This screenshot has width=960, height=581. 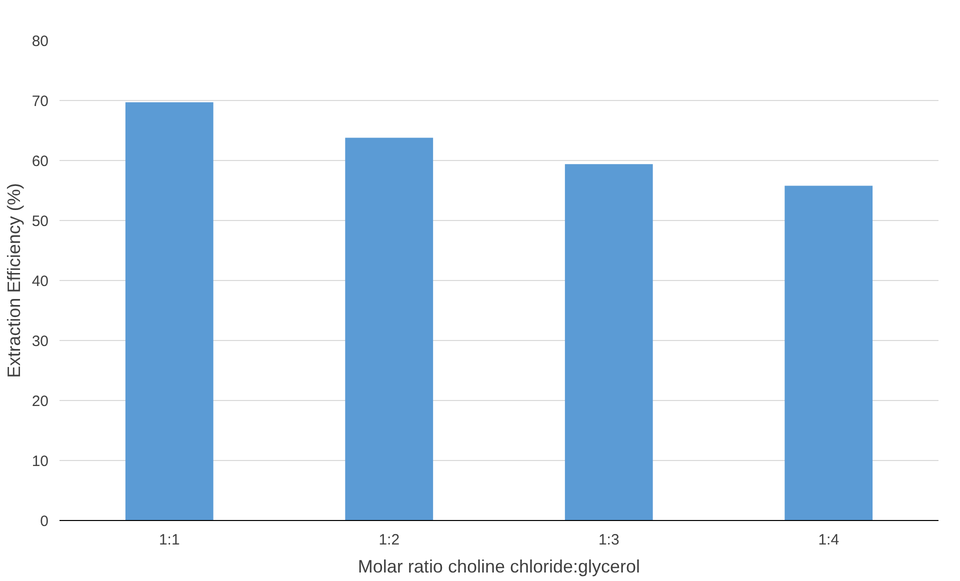 I want to click on y-axis-title: Extraction Efficiency (%), so click(x=14, y=280).